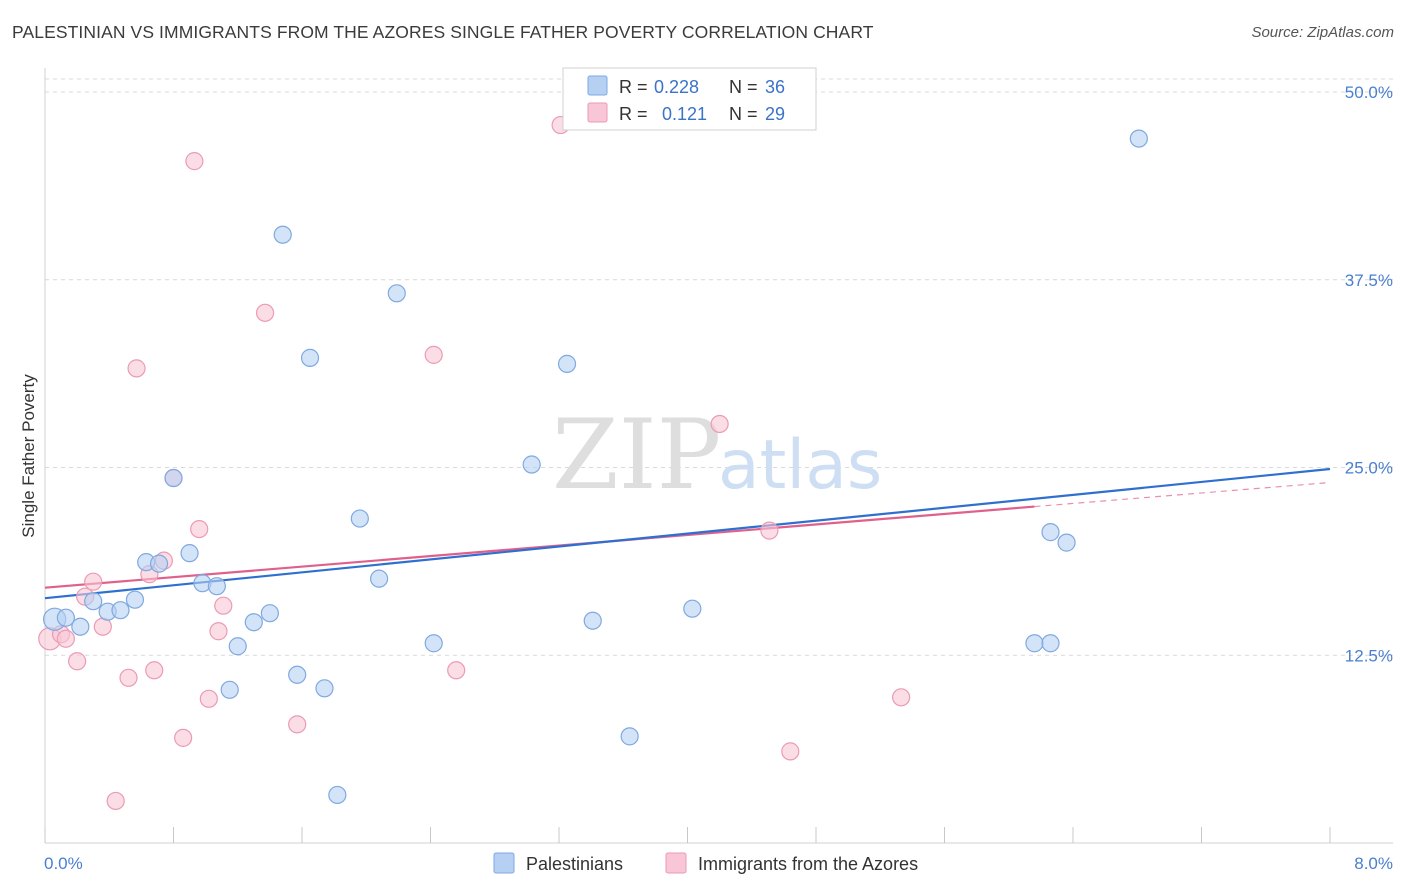  I want to click on y-axis-label: Single Father Poverty, so click(28, 456).